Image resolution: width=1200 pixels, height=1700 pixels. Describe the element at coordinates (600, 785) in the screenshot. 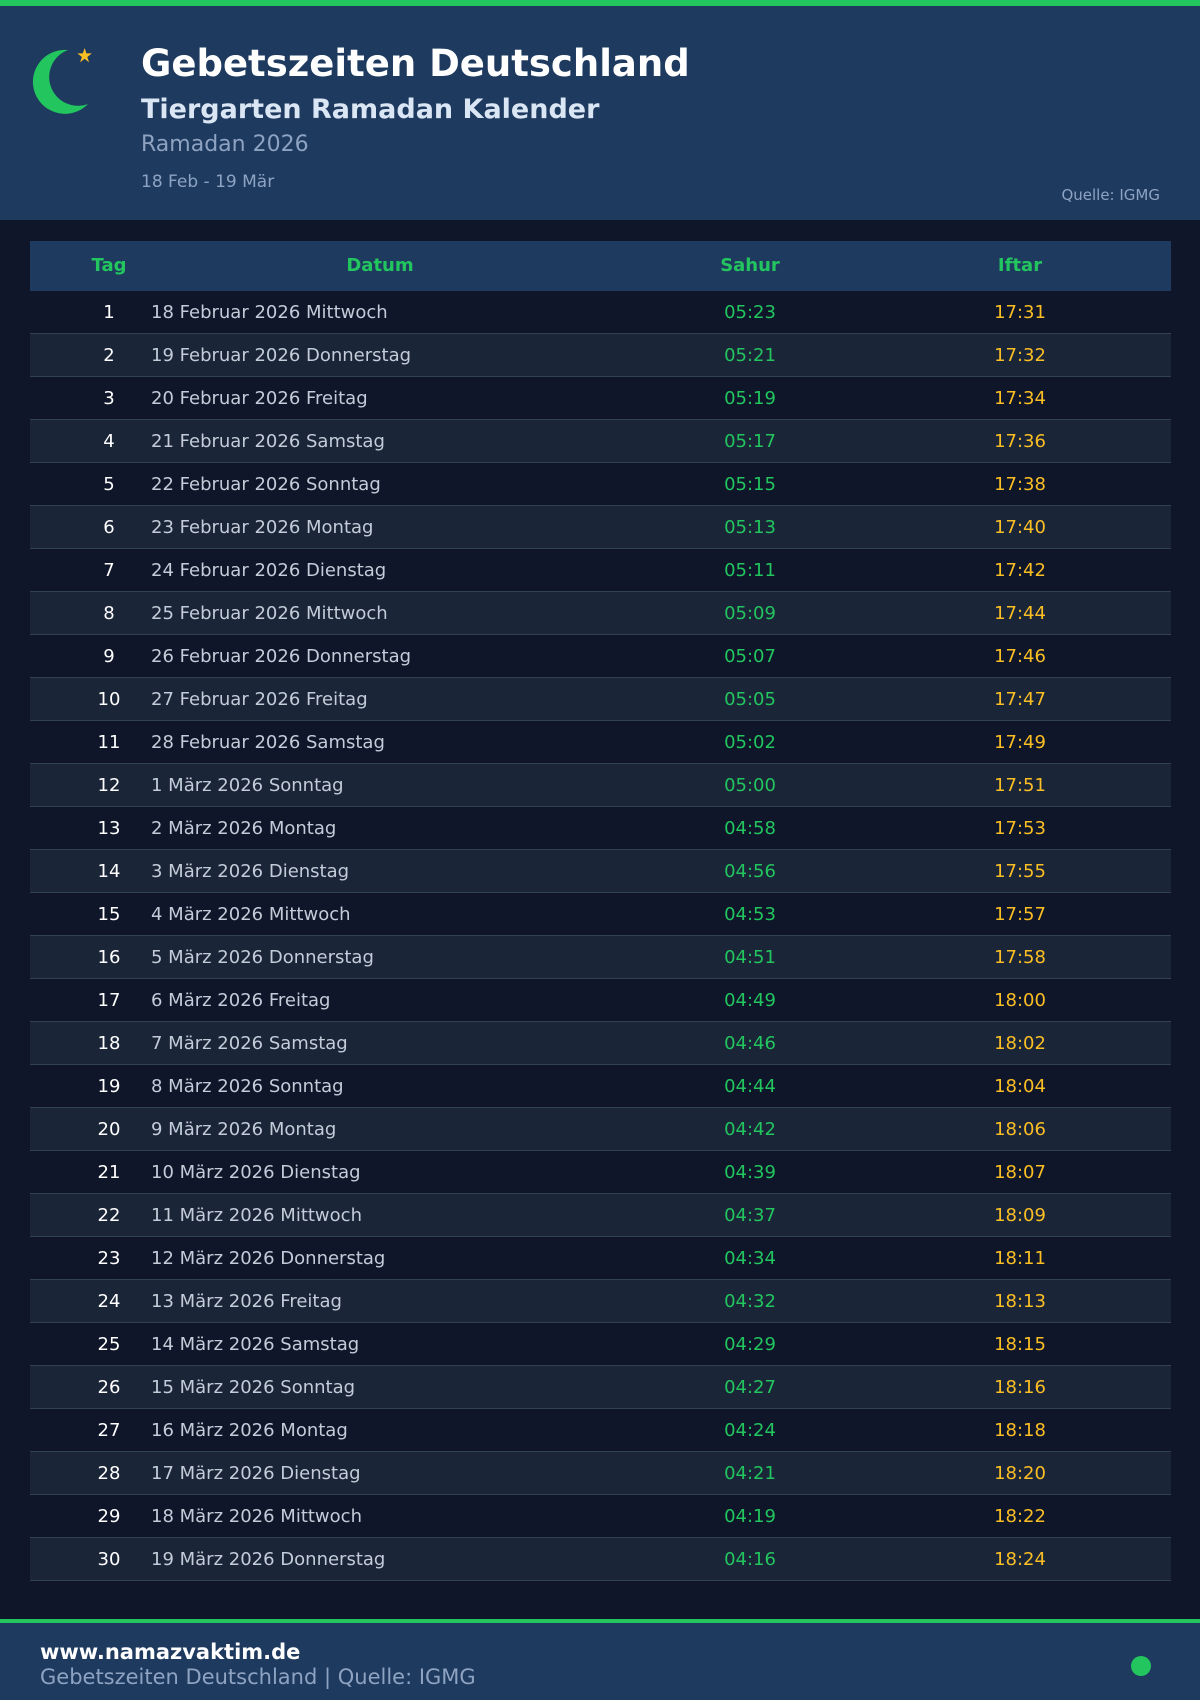

I see `table-row: 12 1 März 2026 Sonntag 05:00 17:51` at that location.